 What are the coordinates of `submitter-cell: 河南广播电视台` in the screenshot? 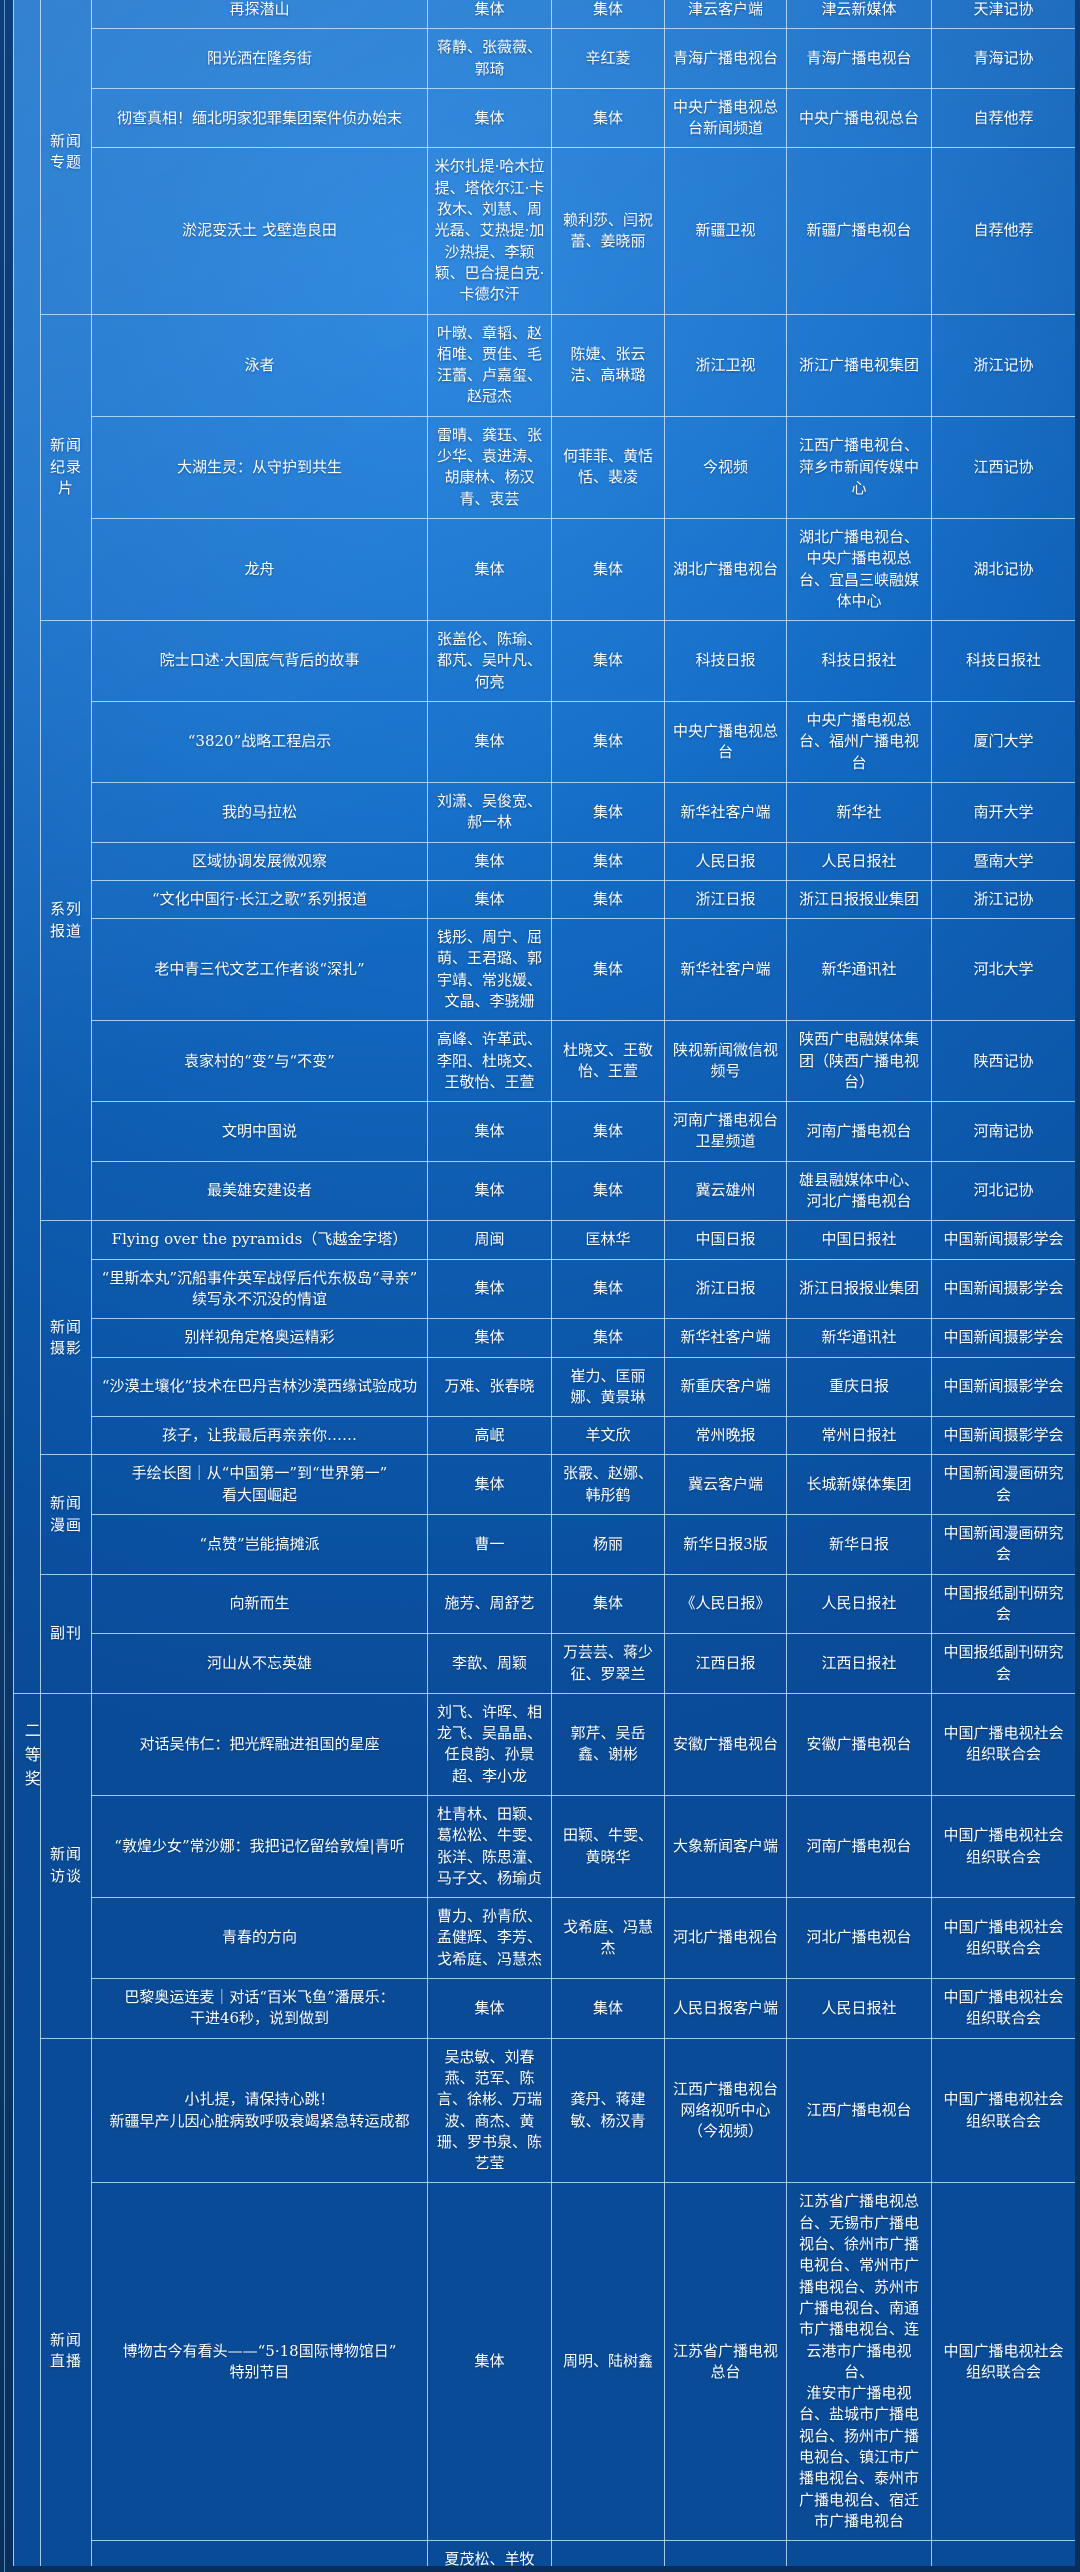 It's located at (859, 1846).